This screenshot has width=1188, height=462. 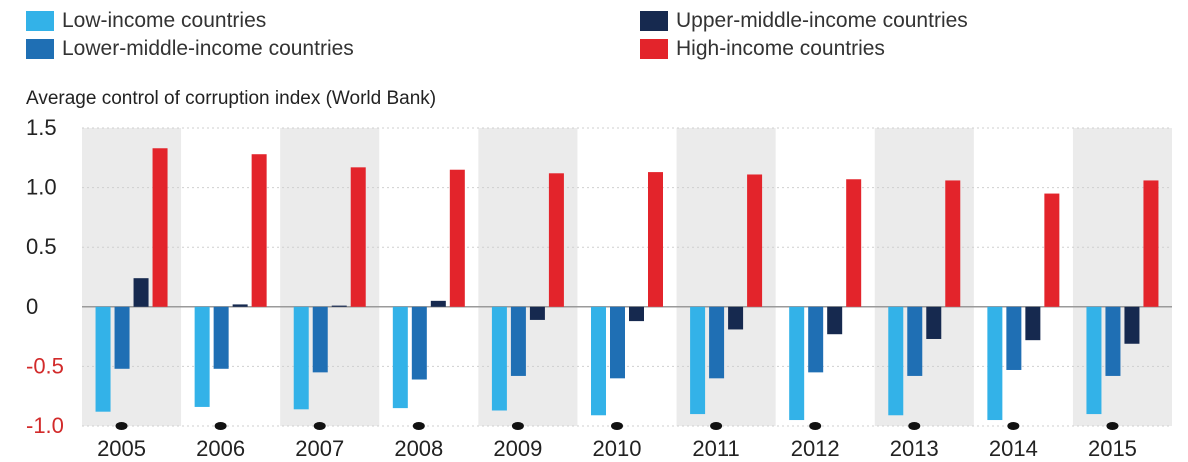 What do you see at coordinates (715, 448) in the screenshot?
I see `x-tick-label-2011: 2011` at bounding box center [715, 448].